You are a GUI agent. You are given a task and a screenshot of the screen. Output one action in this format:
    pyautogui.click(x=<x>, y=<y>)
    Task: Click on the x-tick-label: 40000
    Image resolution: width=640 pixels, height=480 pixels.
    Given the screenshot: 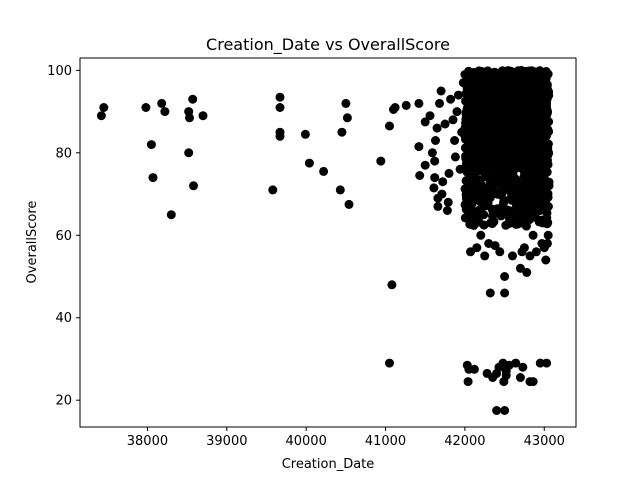 What is the action you would take?
    pyautogui.click(x=305, y=441)
    